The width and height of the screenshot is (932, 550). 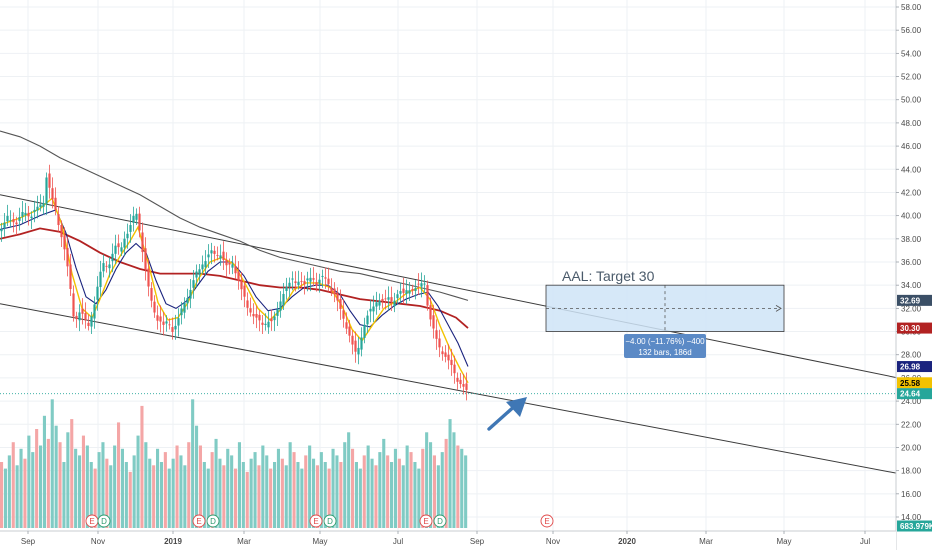 I want to click on price-tag-label: 26.98, so click(x=910, y=367).